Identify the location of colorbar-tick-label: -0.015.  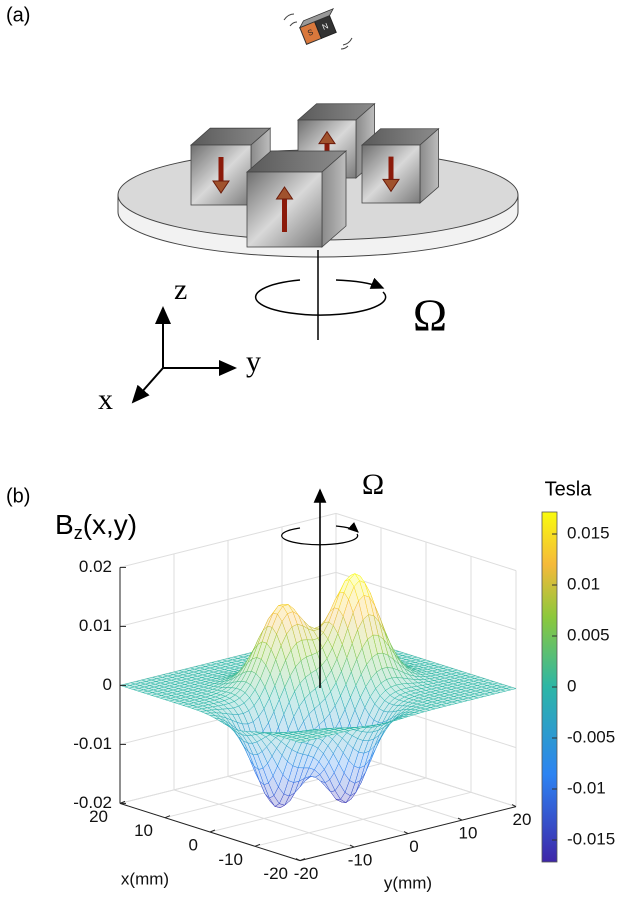
(591, 838).